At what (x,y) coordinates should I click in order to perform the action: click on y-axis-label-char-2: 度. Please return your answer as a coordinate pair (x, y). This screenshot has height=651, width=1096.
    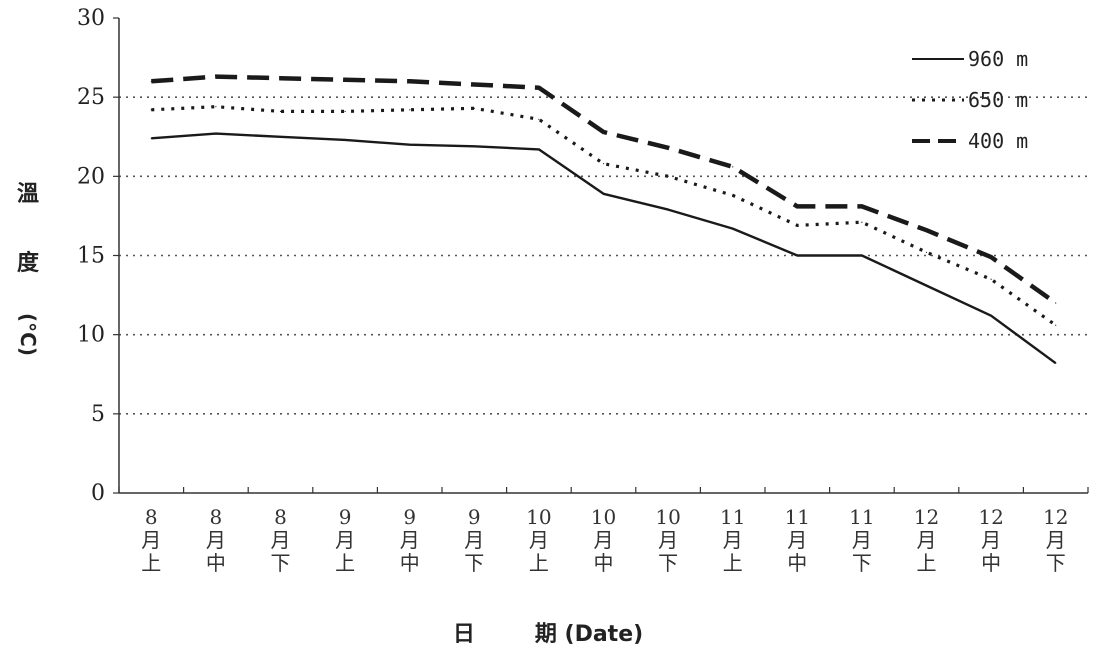
    Looking at the image, I should click on (27, 263).